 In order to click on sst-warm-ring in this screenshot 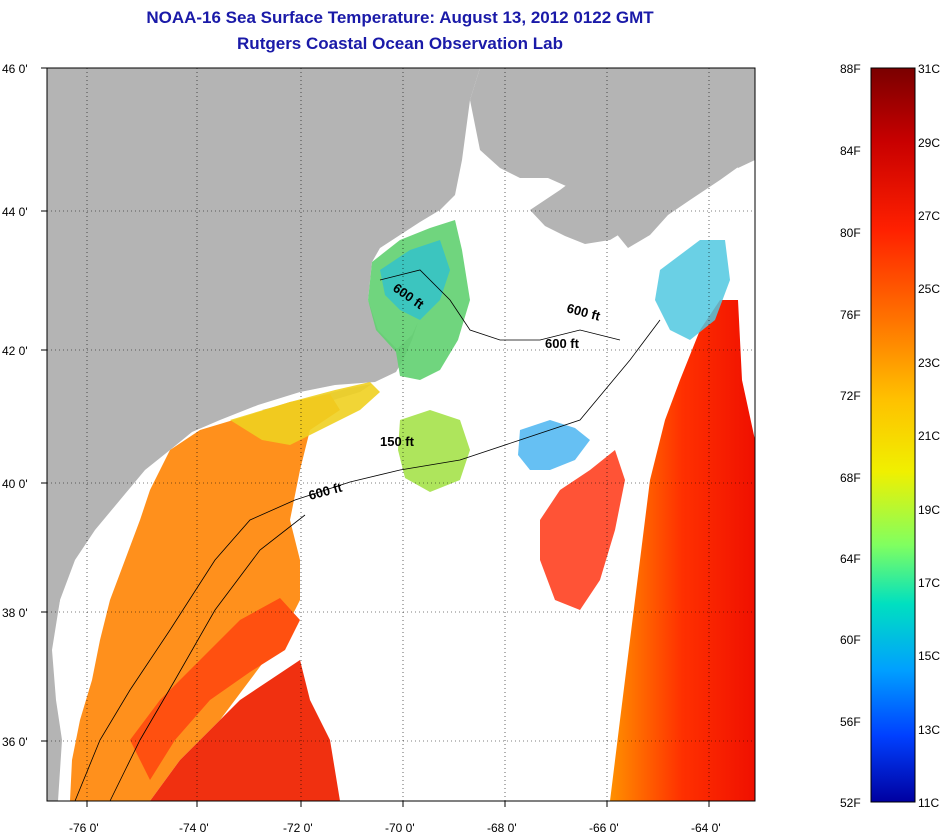, I will do `click(582, 530)`.